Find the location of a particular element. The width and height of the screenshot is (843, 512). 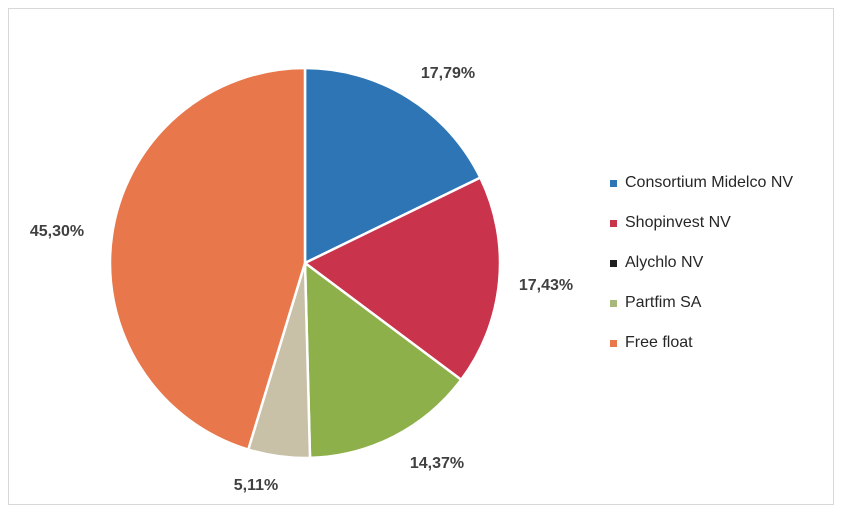

legend-item-consortium-midelco: Consortium Midelco NV is located at coordinates (701, 183).